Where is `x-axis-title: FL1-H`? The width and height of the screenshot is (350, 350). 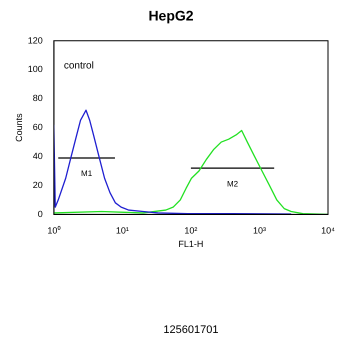 x-axis-title: FL1-H is located at coordinates (191, 244).